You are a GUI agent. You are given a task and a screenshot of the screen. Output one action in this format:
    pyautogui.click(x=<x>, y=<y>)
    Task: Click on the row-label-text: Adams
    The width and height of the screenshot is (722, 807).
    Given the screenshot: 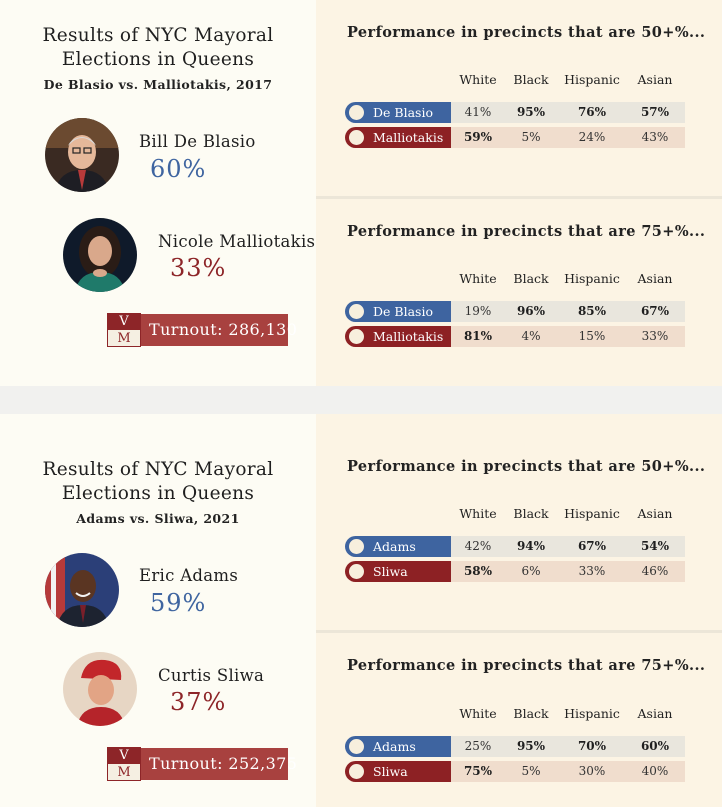 What is the action you would take?
    pyautogui.click(x=394, y=746)
    